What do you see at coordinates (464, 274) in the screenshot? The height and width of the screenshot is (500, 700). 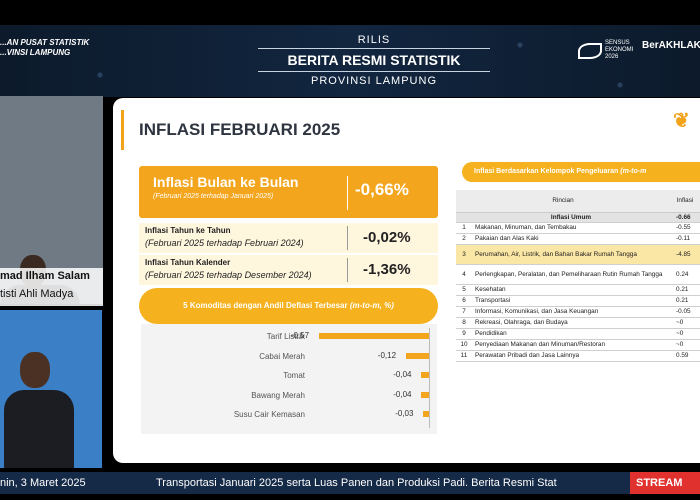 I see `row-number: 4` at bounding box center [464, 274].